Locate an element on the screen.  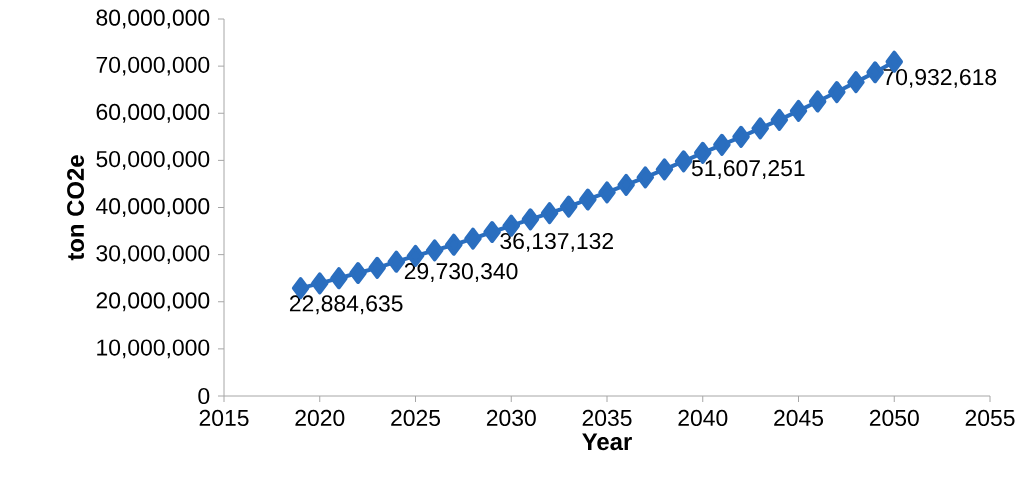
data-label: 29,730,340 is located at coordinates (461, 273).